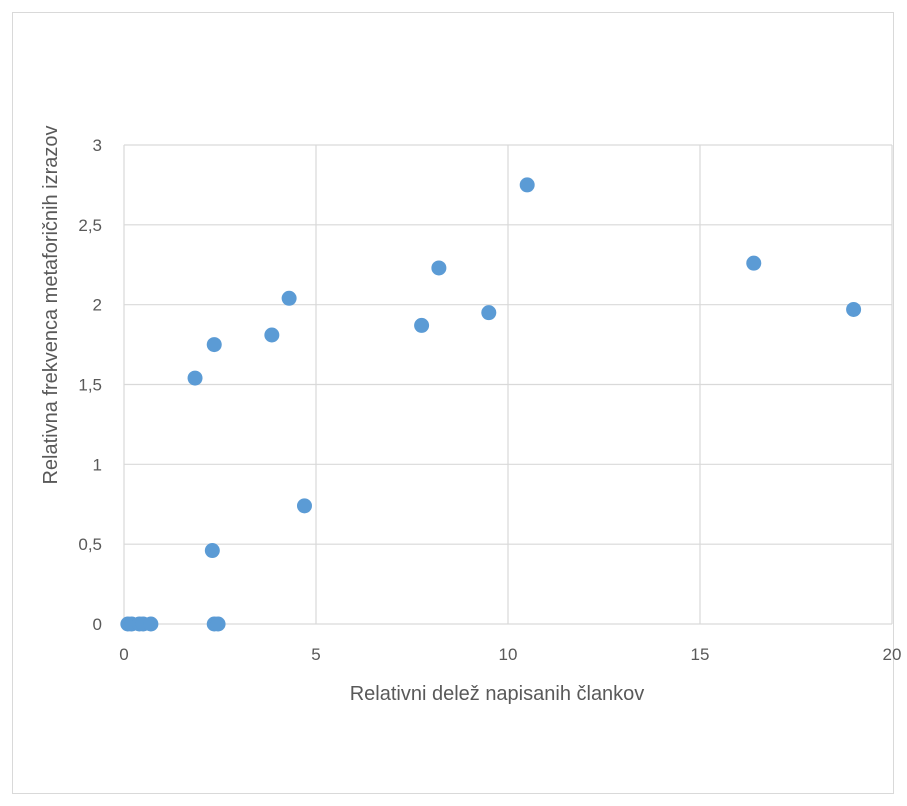 This screenshot has width=907, height=806. I want to click on y-tick-label: 2, so click(97, 305).